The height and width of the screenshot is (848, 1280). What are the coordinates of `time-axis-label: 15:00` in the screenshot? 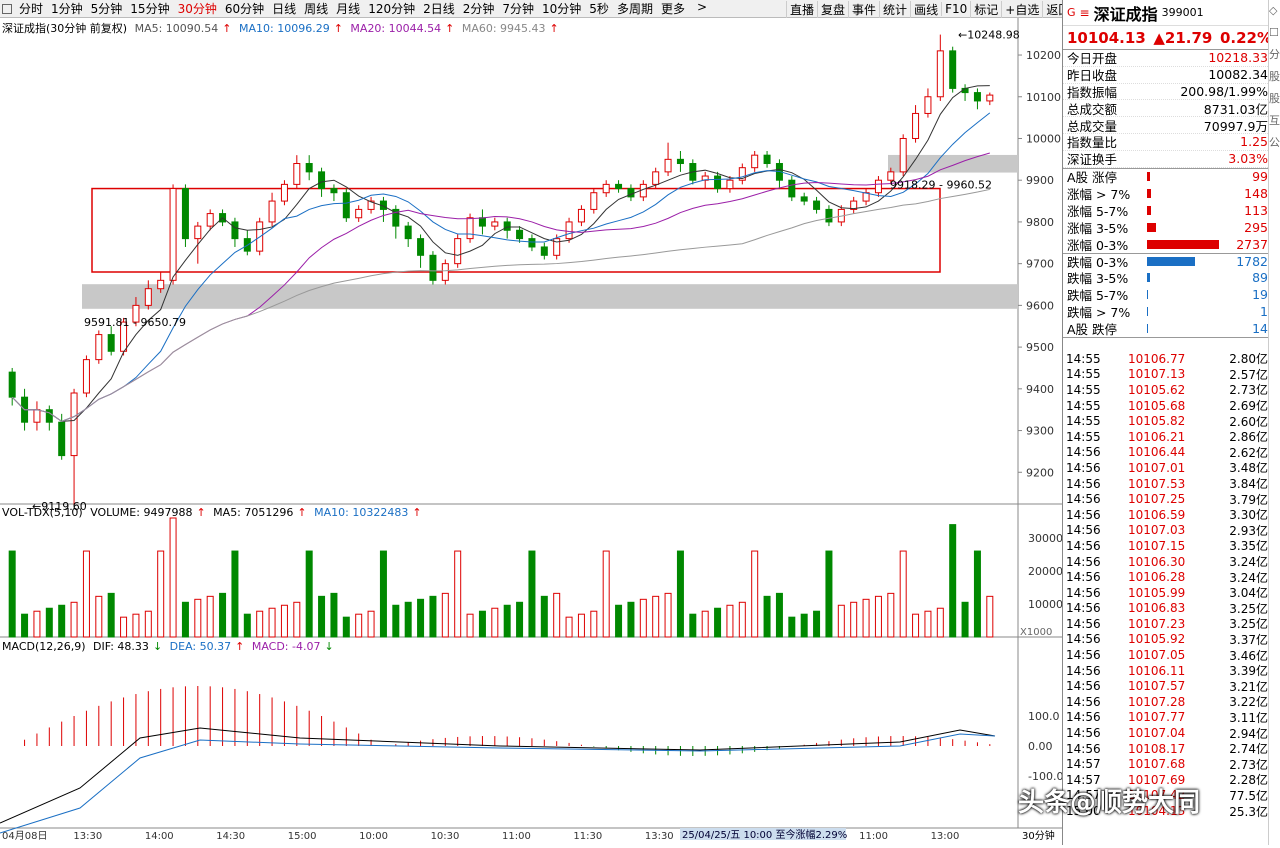 It's located at (302, 836).